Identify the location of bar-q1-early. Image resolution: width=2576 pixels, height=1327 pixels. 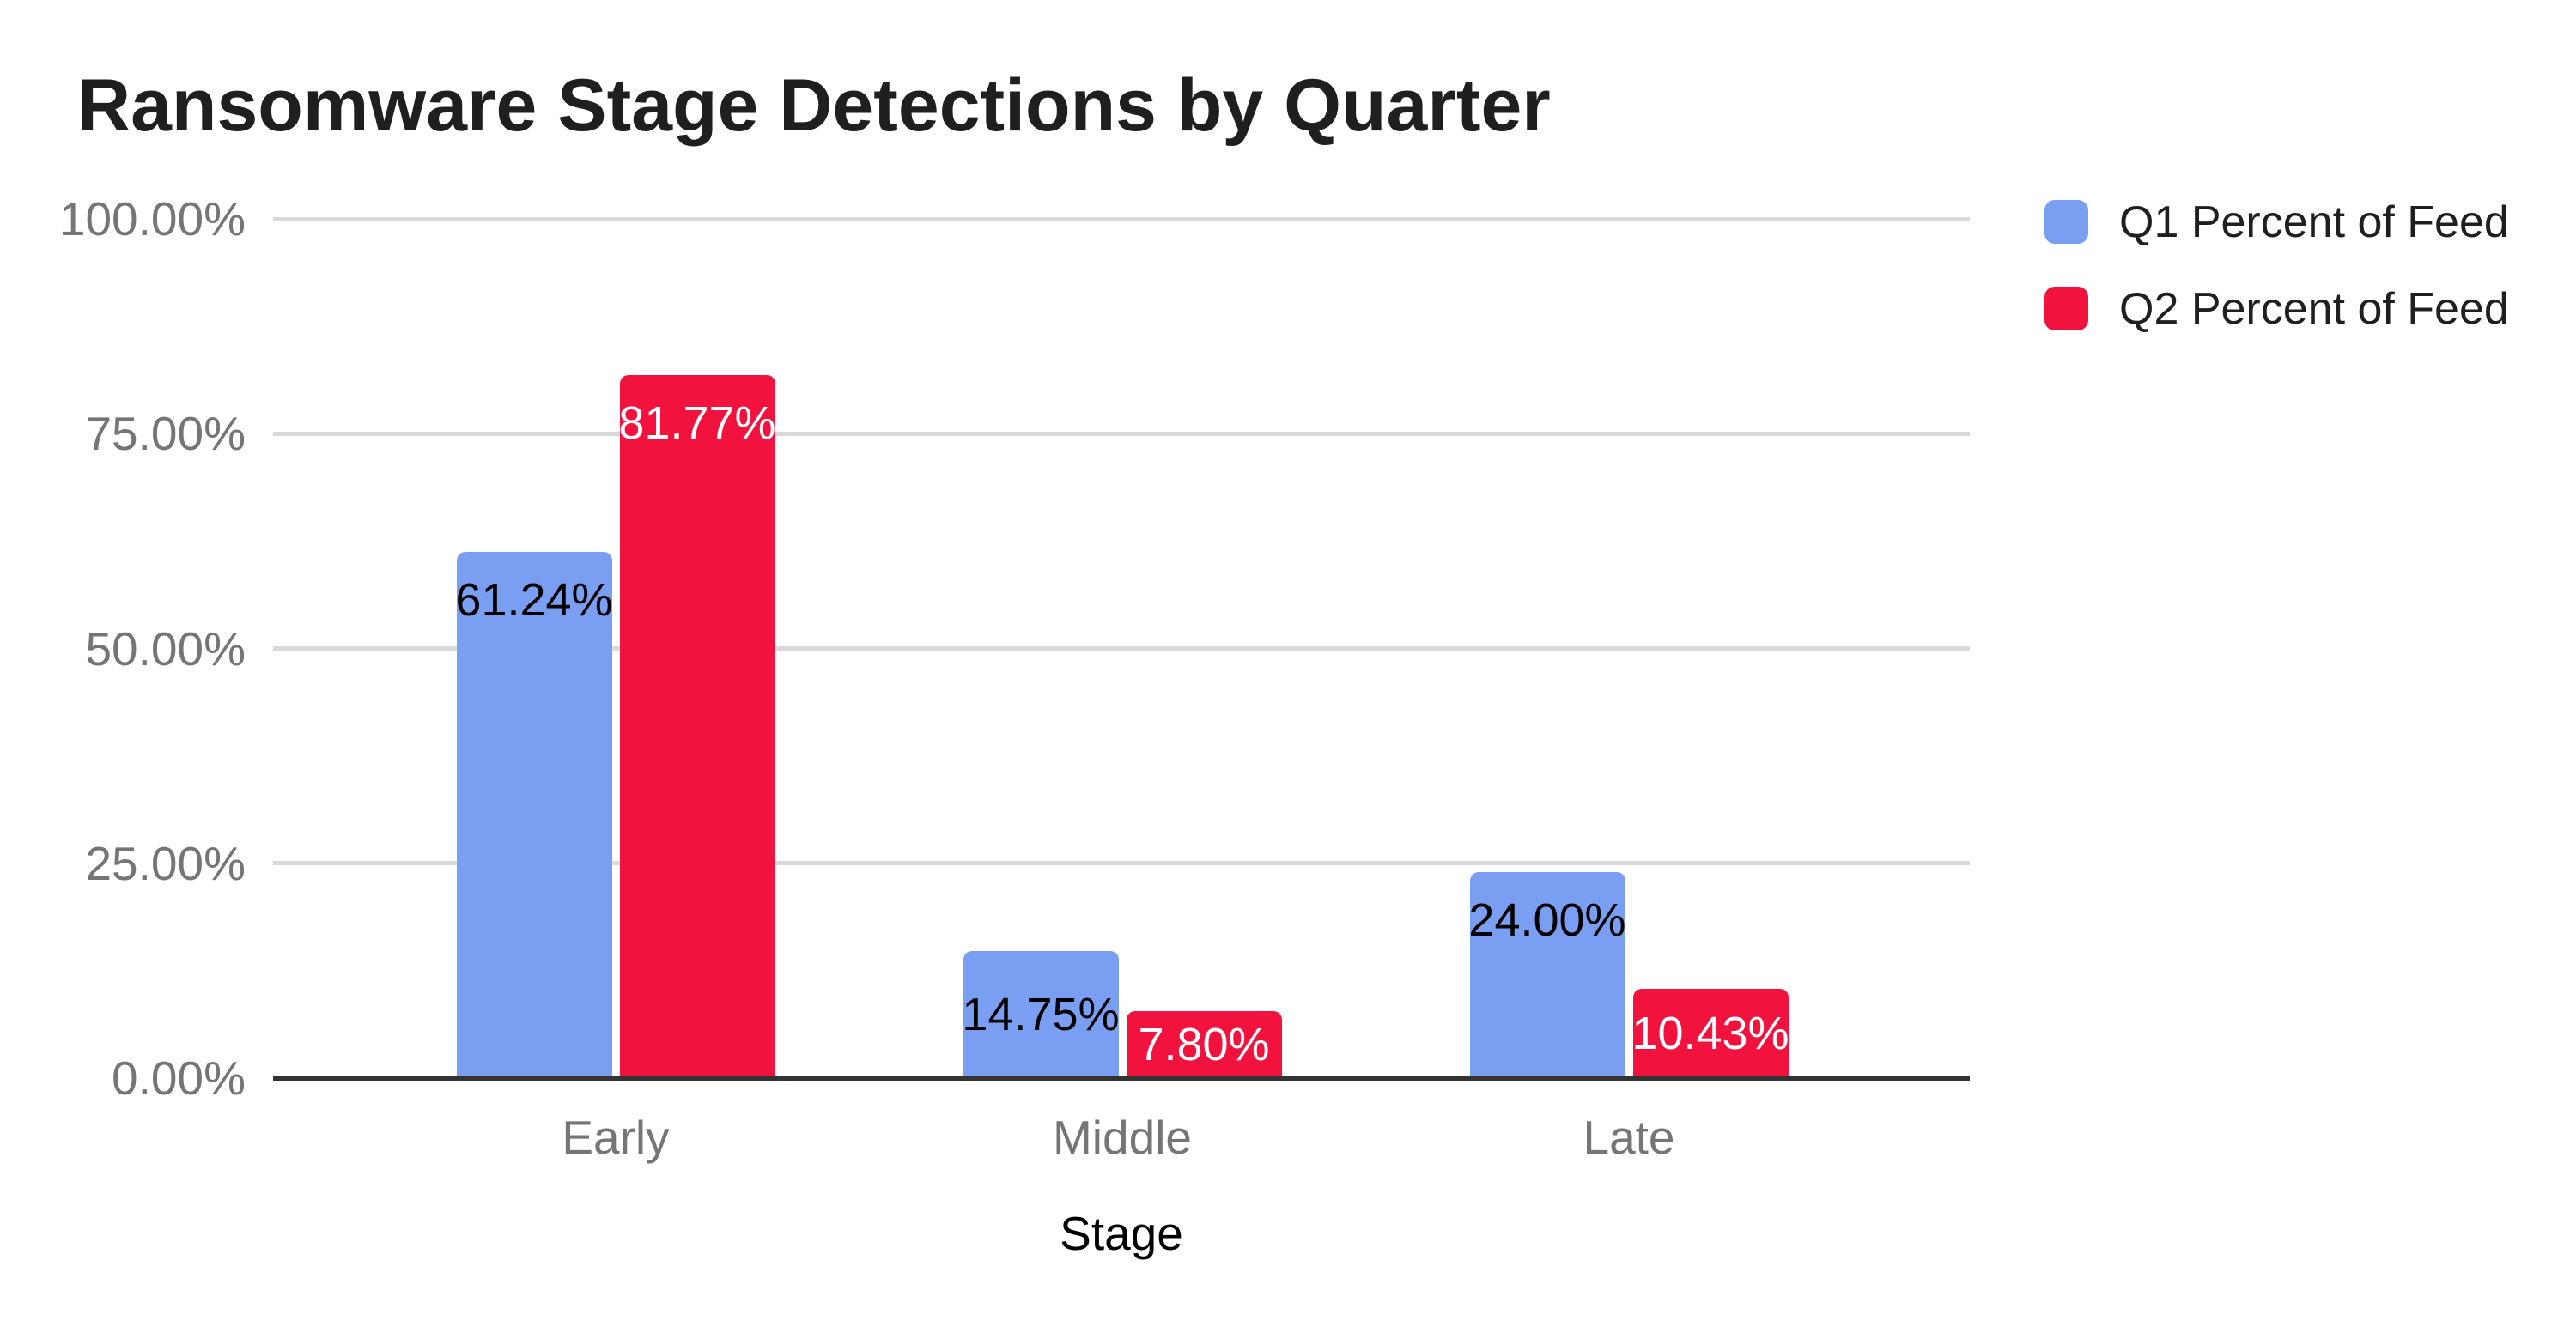
(534, 814).